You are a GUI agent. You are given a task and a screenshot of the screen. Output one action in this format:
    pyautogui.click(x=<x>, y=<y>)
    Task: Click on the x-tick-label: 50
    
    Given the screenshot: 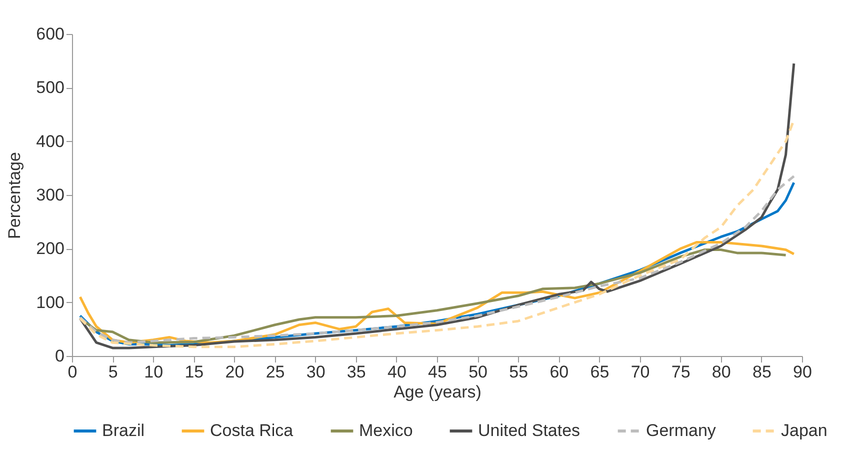 What is the action you would take?
    pyautogui.click(x=478, y=372)
    